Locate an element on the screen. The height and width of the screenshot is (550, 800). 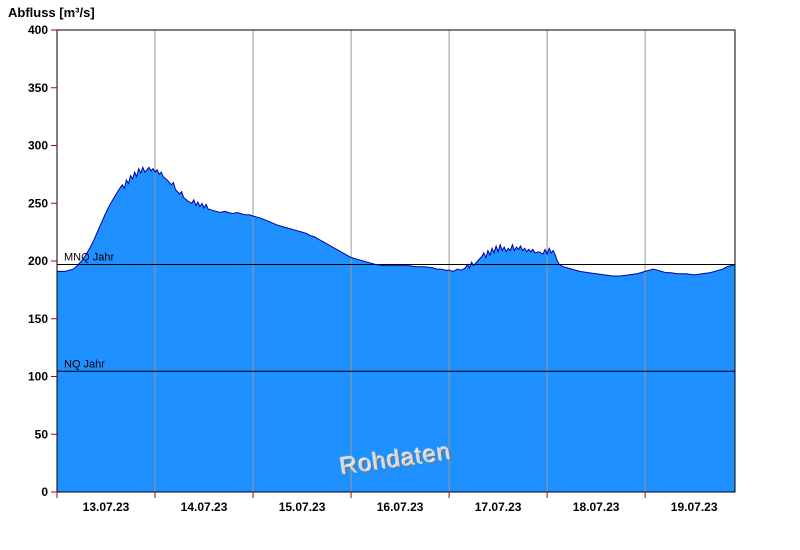
y-axis-label: 300 is located at coordinates (38, 146).